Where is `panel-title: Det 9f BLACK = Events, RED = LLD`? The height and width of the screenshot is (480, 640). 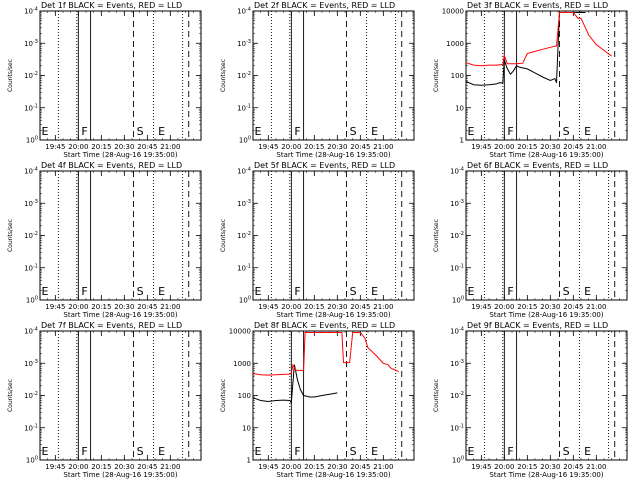 panel-title: Det 9f BLACK = Events, RED = LLD is located at coordinates (537, 325).